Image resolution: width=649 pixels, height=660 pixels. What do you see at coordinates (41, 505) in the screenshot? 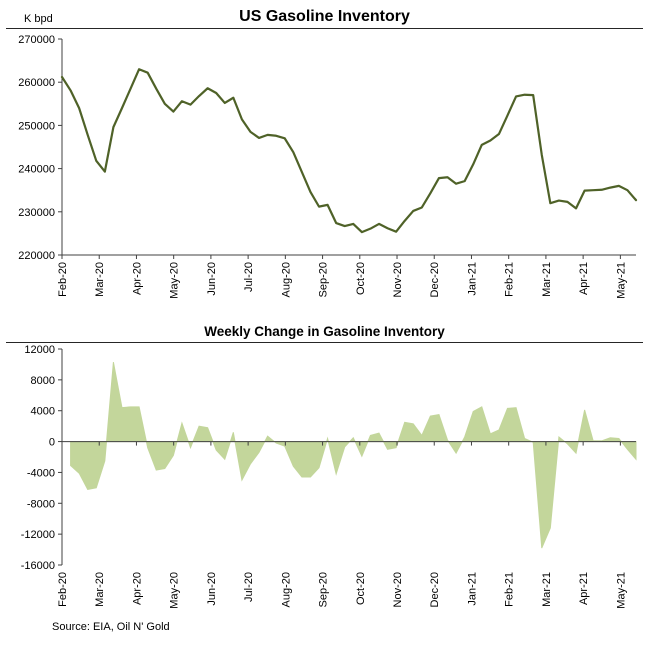
I see `svg-text: -8000` at bounding box center [41, 505].